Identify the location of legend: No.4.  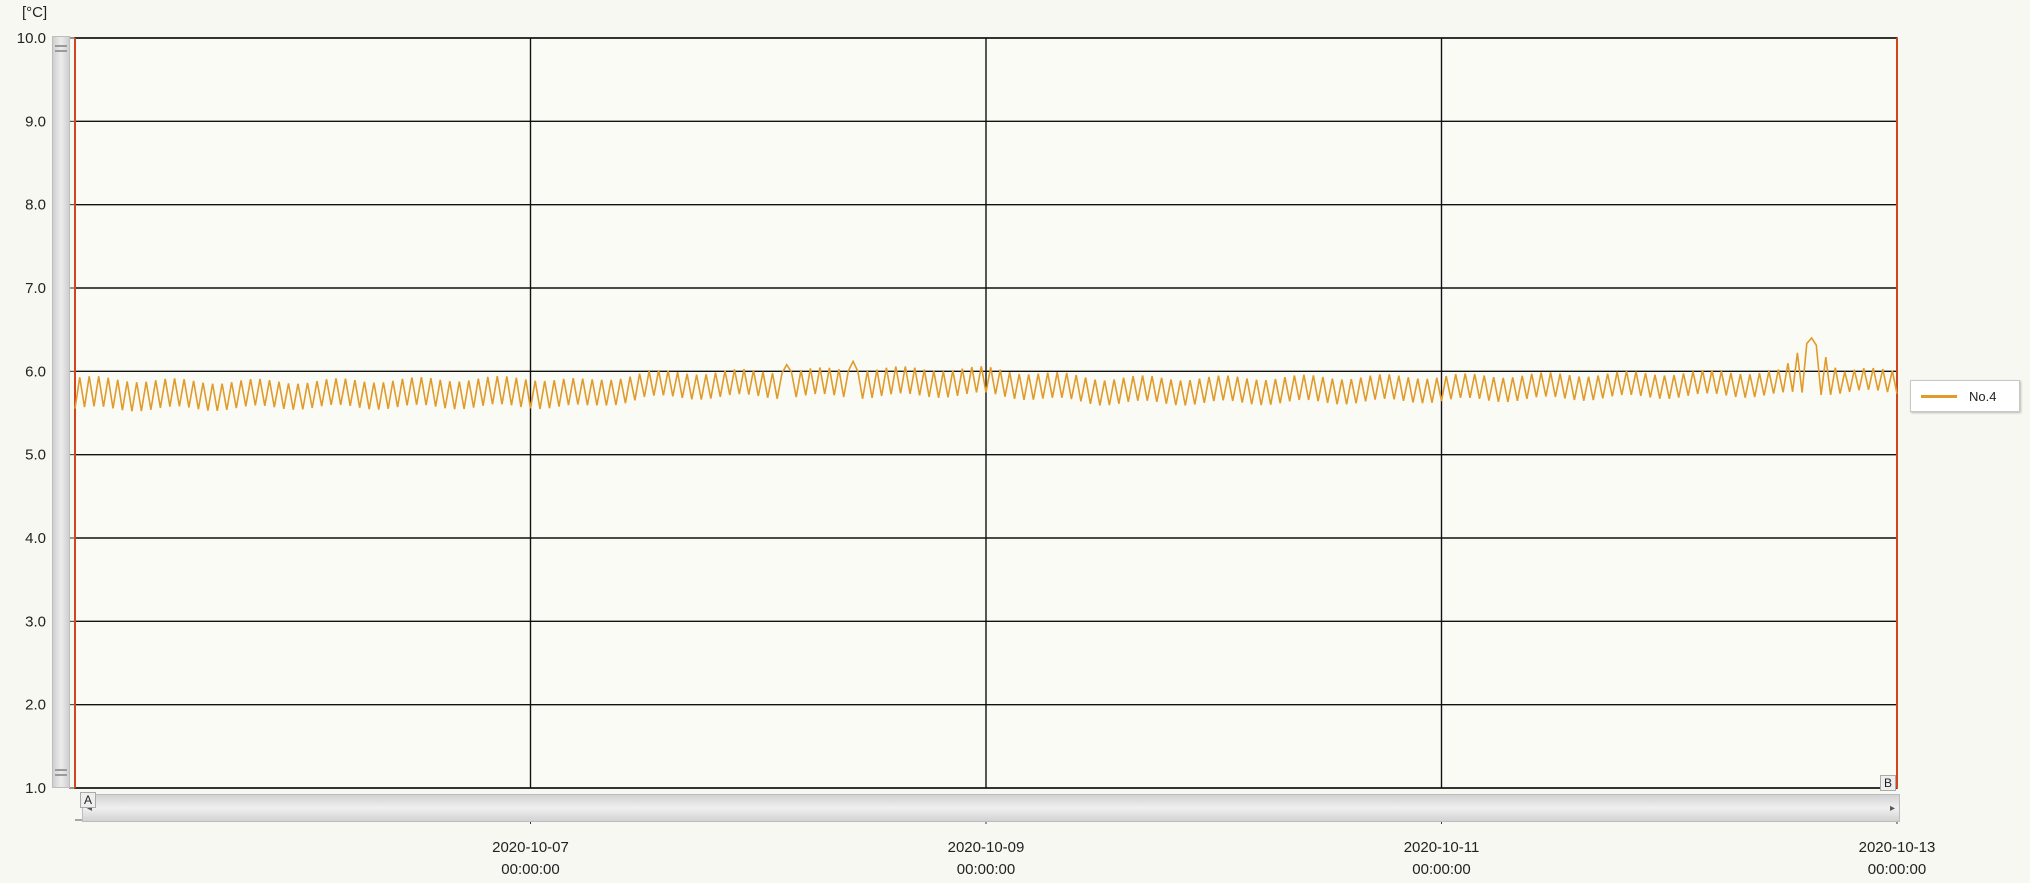
(1965, 396).